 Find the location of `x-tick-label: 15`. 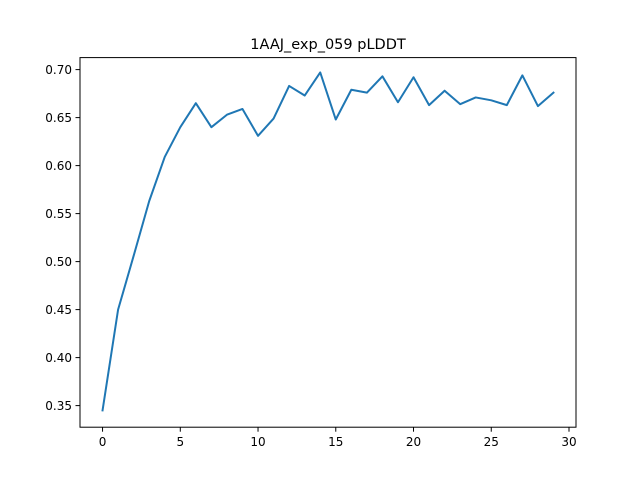

x-tick-label: 15 is located at coordinates (335, 442).